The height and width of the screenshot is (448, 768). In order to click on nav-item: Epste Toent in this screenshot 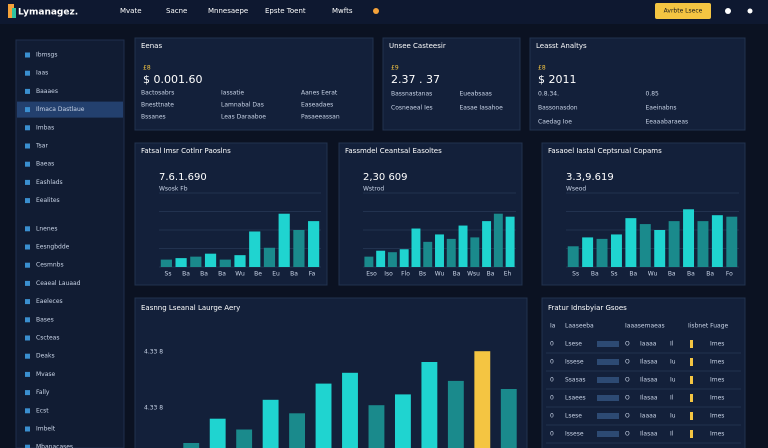, I will do `click(285, 11)`.